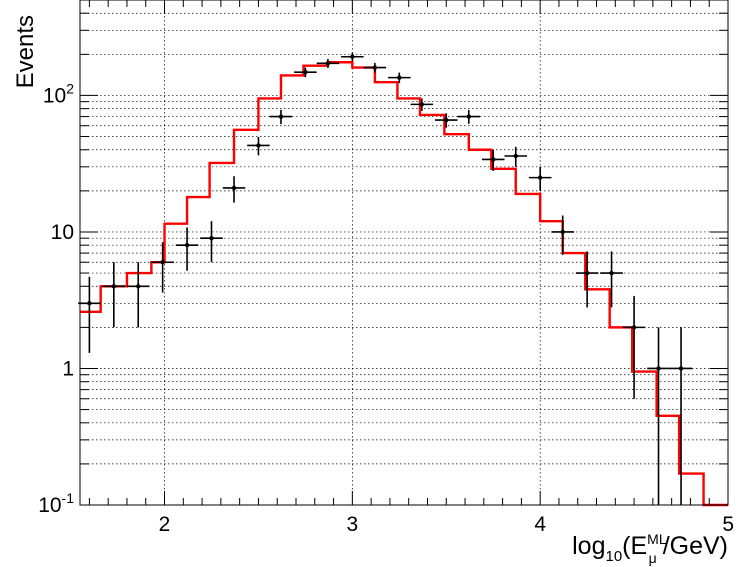  What do you see at coordinates (657, 539) in the screenshot?
I see `x-label-superscript: ML` at bounding box center [657, 539].